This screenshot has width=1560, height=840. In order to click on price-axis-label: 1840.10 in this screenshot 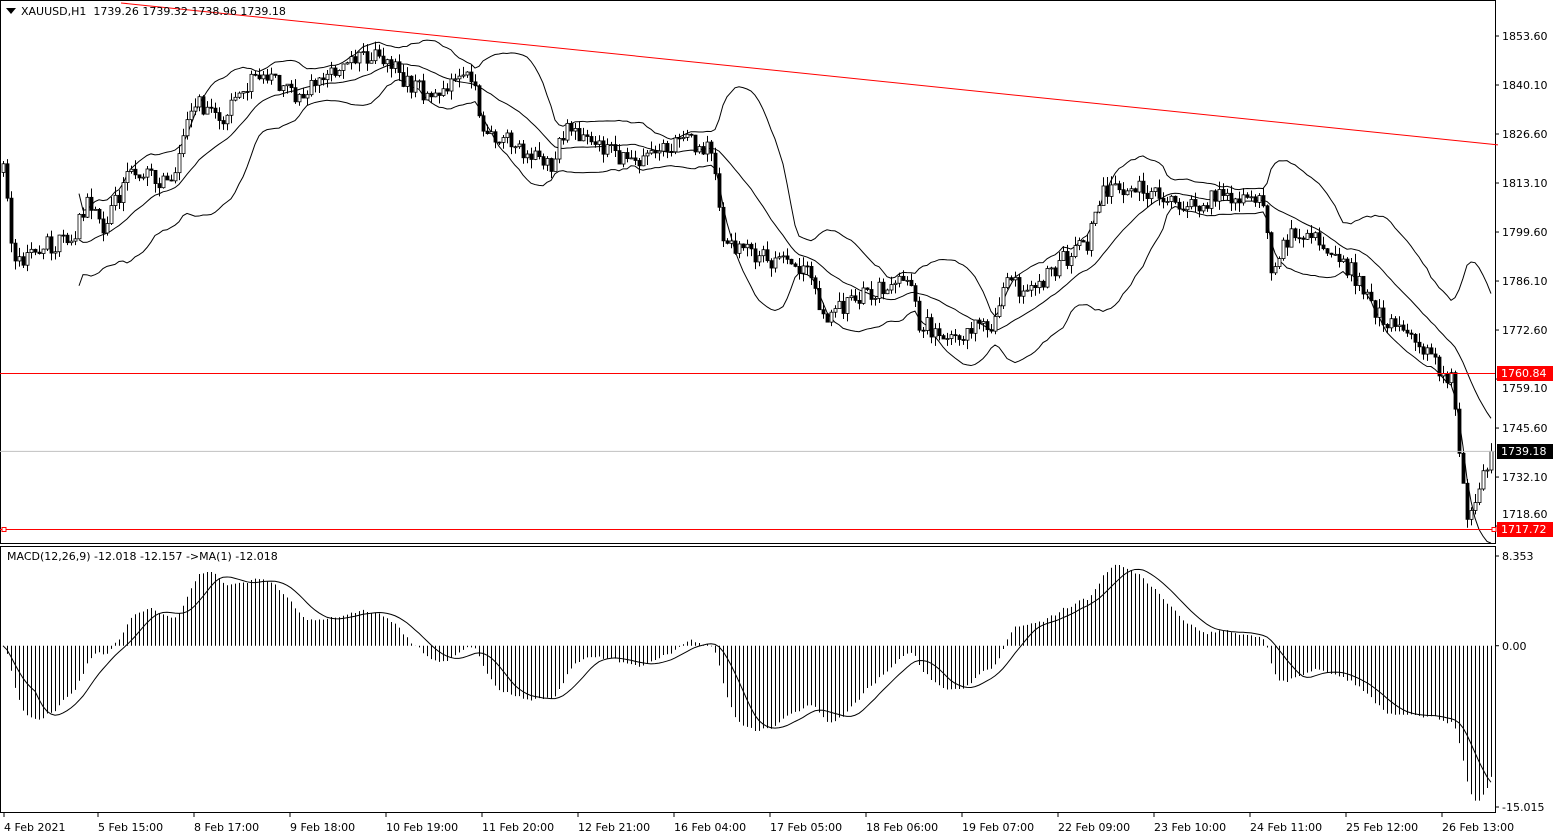, I will do `click(1525, 85)`.